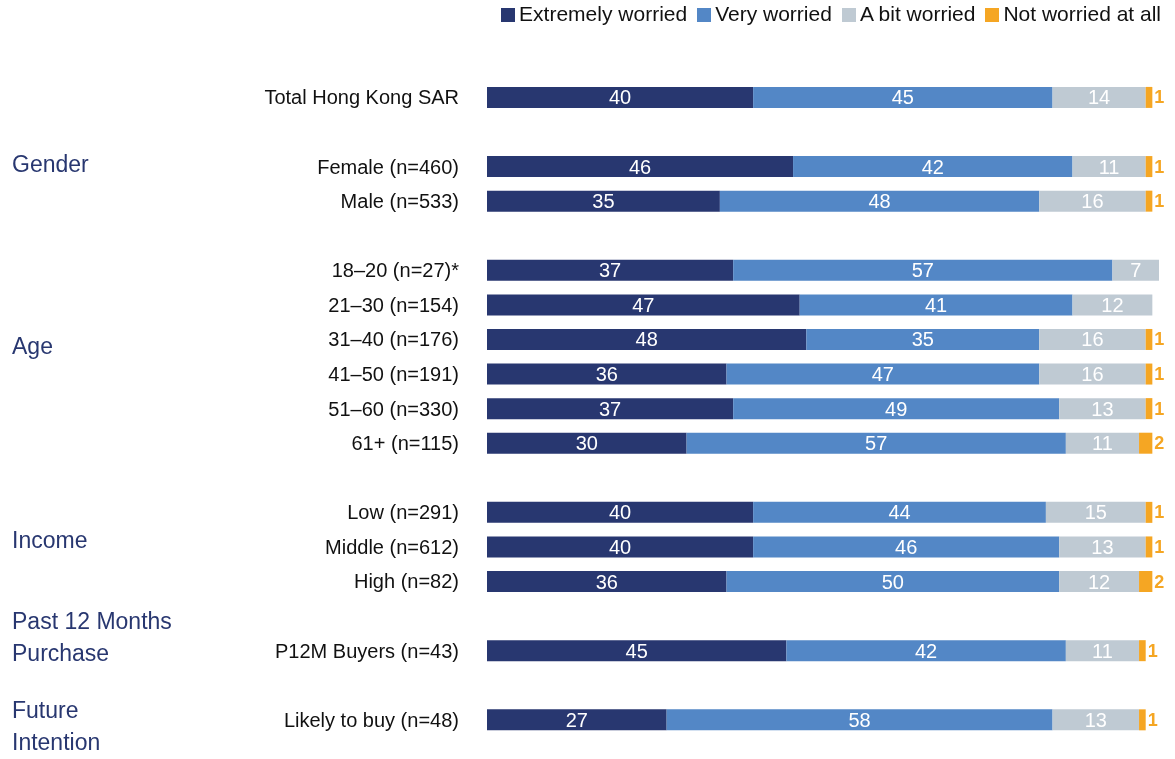  Describe the element at coordinates (92, 637) in the screenshot. I see `text: Past 12 Months Purchase` at that location.